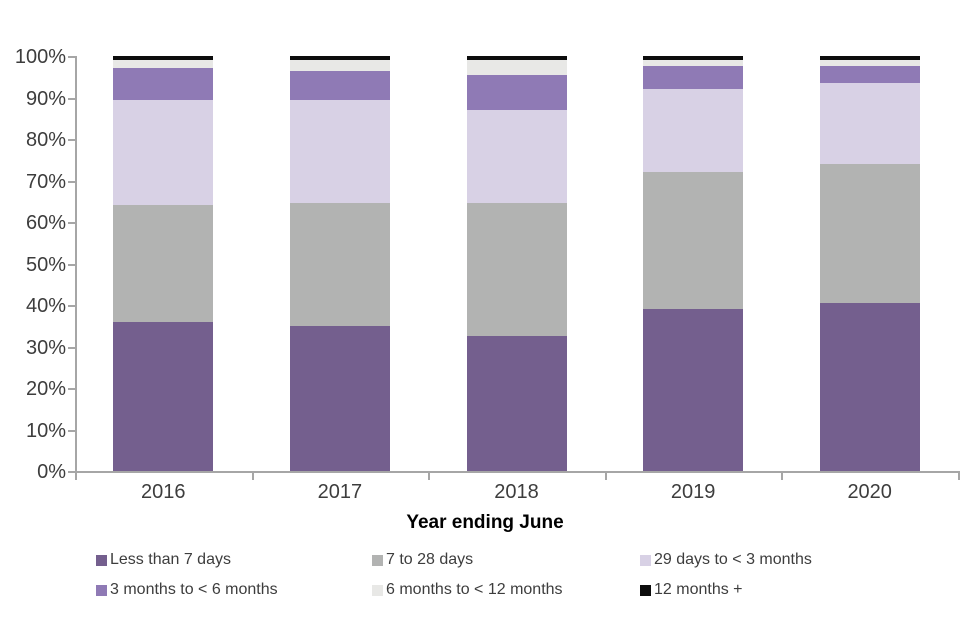 The image size is (960, 640). Describe the element at coordinates (45, 306) in the screenshot. I see `y-tick-label: 40%` at that location.